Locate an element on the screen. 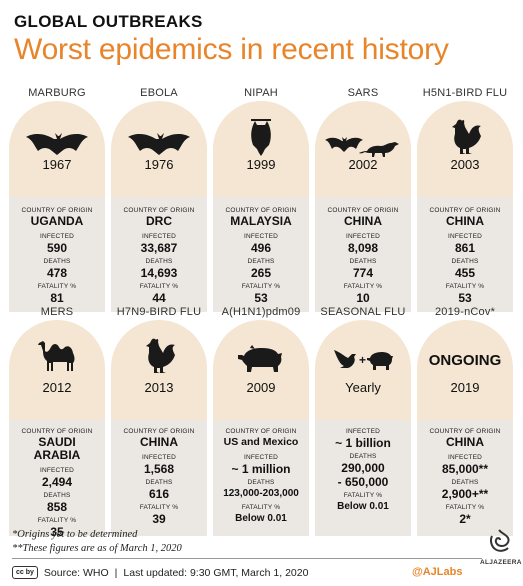 The height and width of the screenshot is (586, 523). infected-value: 85,000** is located at coordinates (465, 469).